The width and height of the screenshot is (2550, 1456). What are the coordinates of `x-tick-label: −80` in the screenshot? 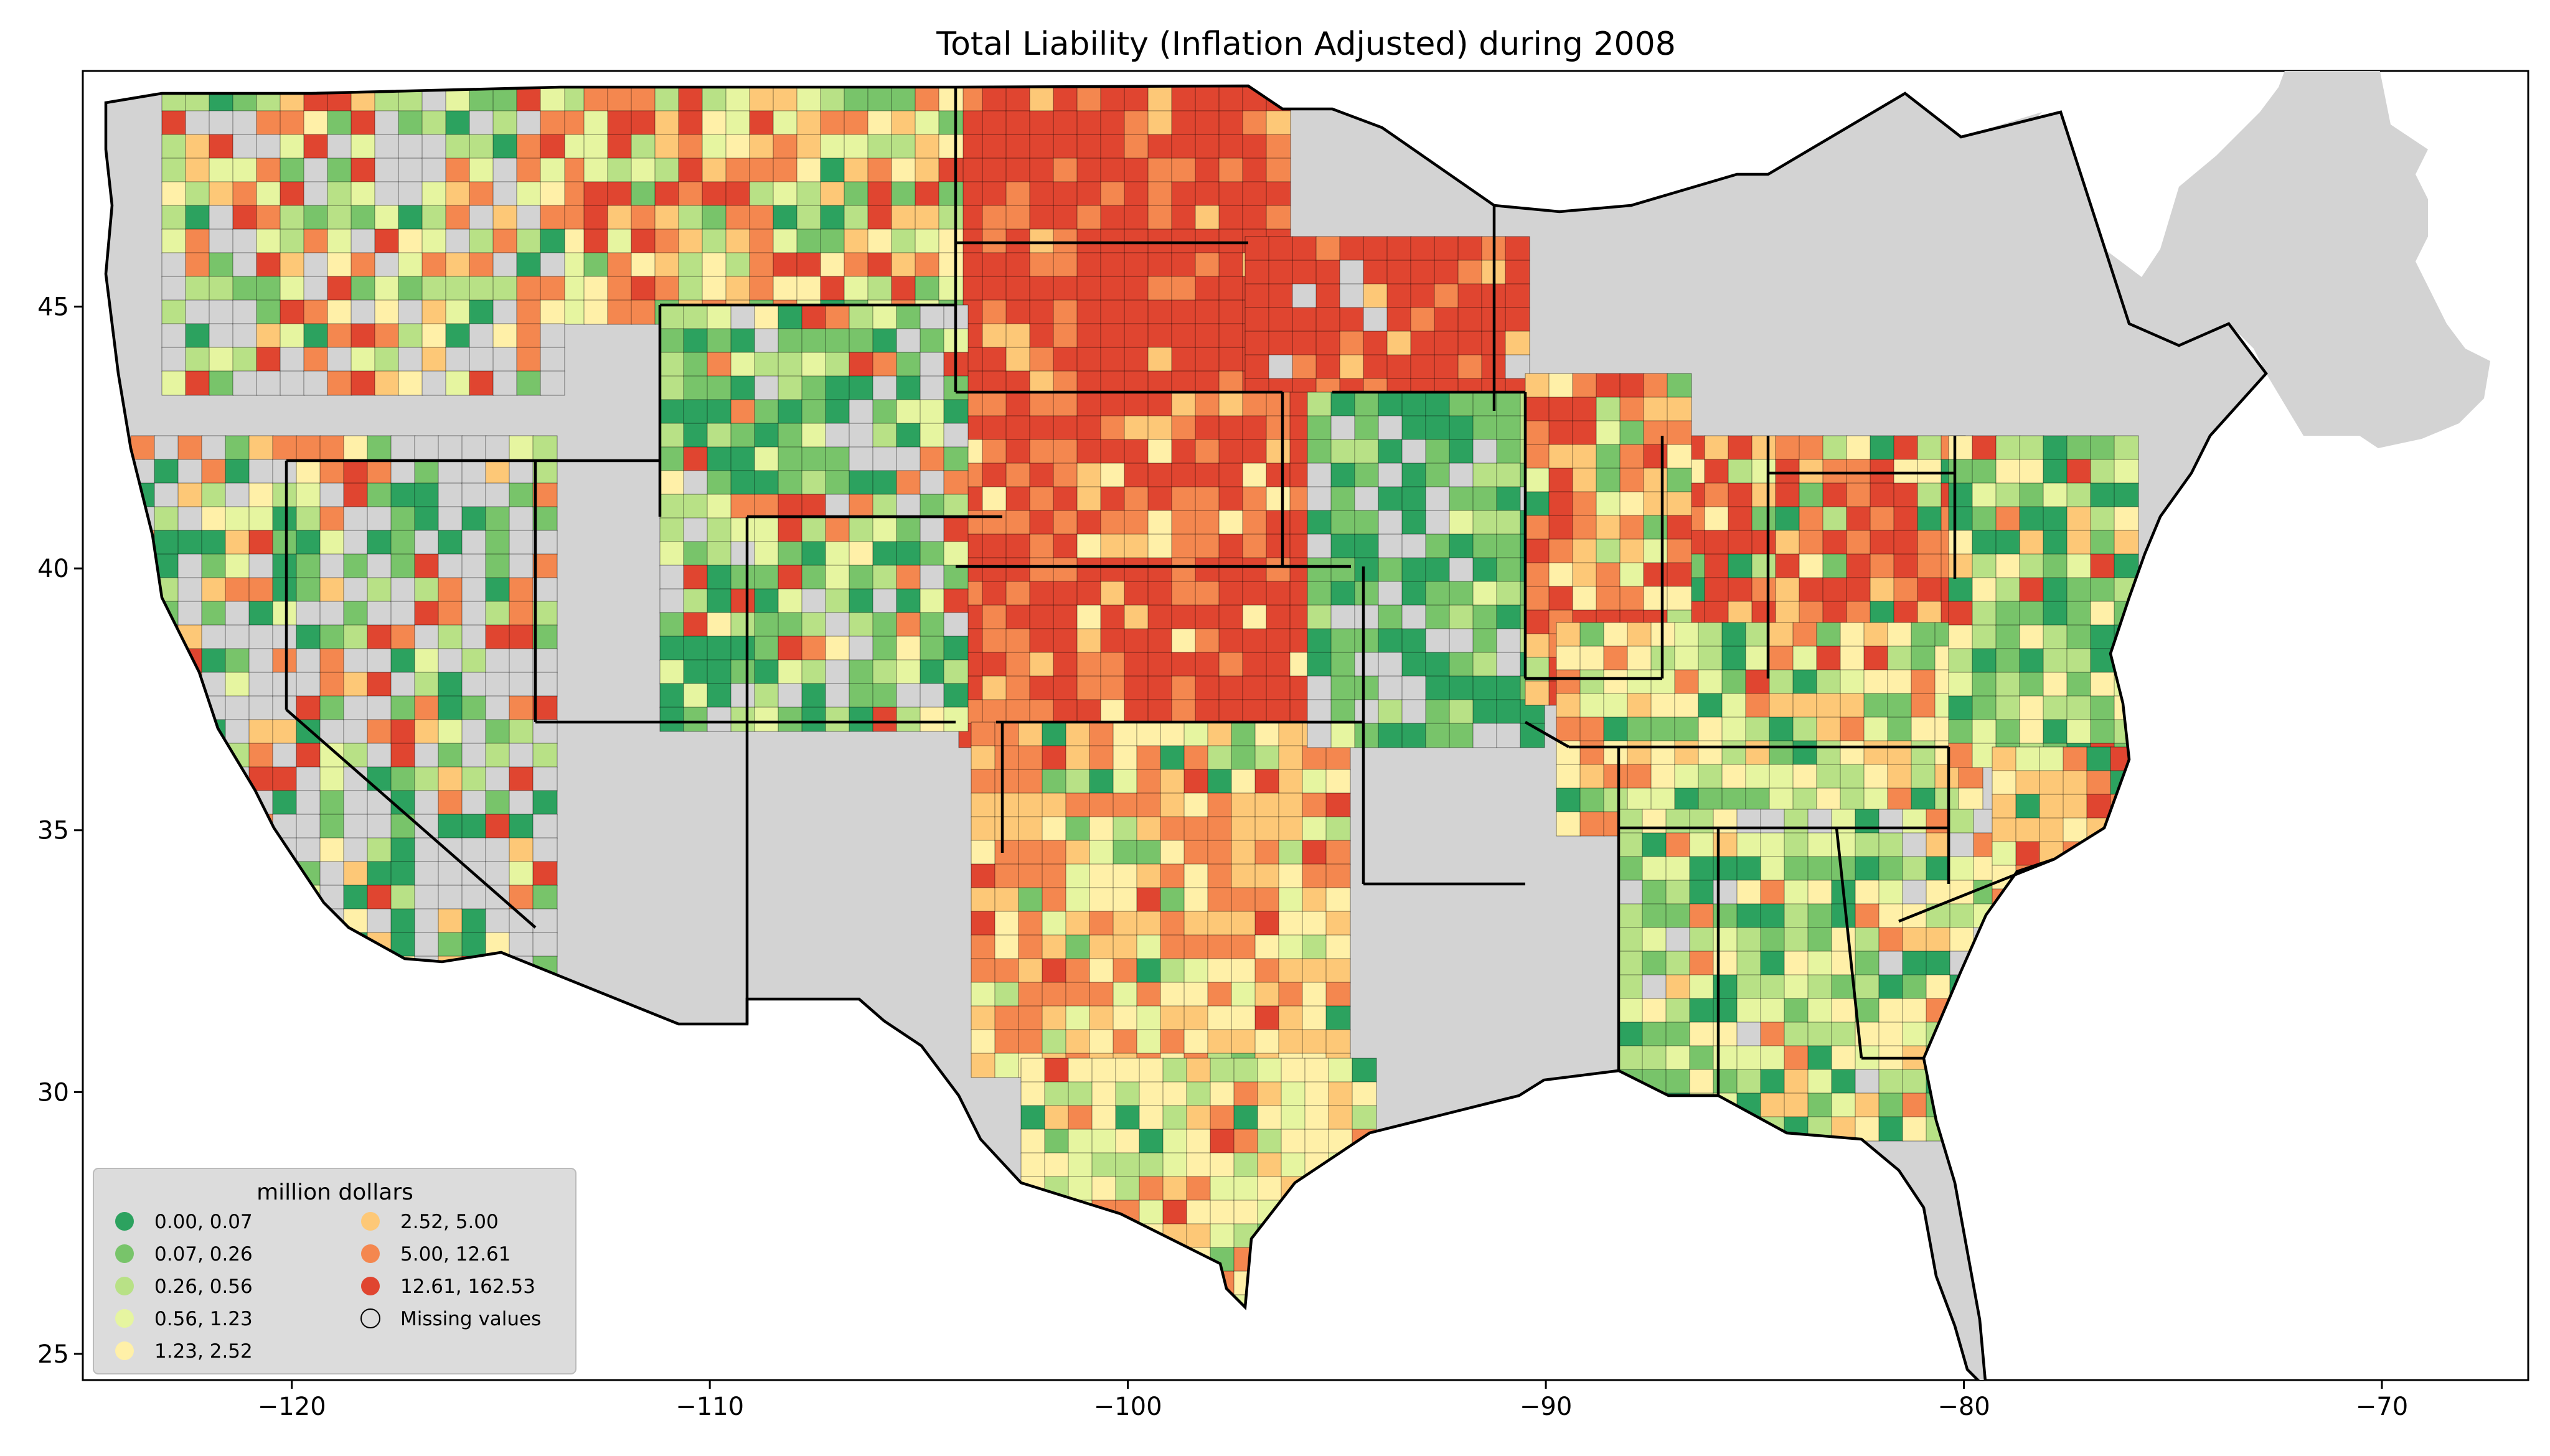 It's located at (1963, 1407).